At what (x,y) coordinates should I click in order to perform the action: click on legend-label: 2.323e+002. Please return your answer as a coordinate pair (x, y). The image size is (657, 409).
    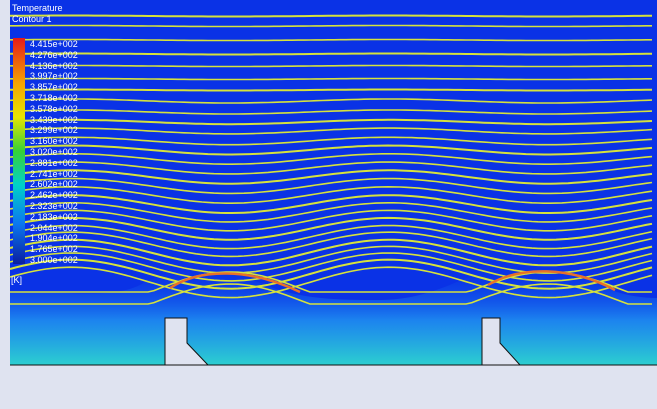
    Looking at the image, I should click on (54, 206).